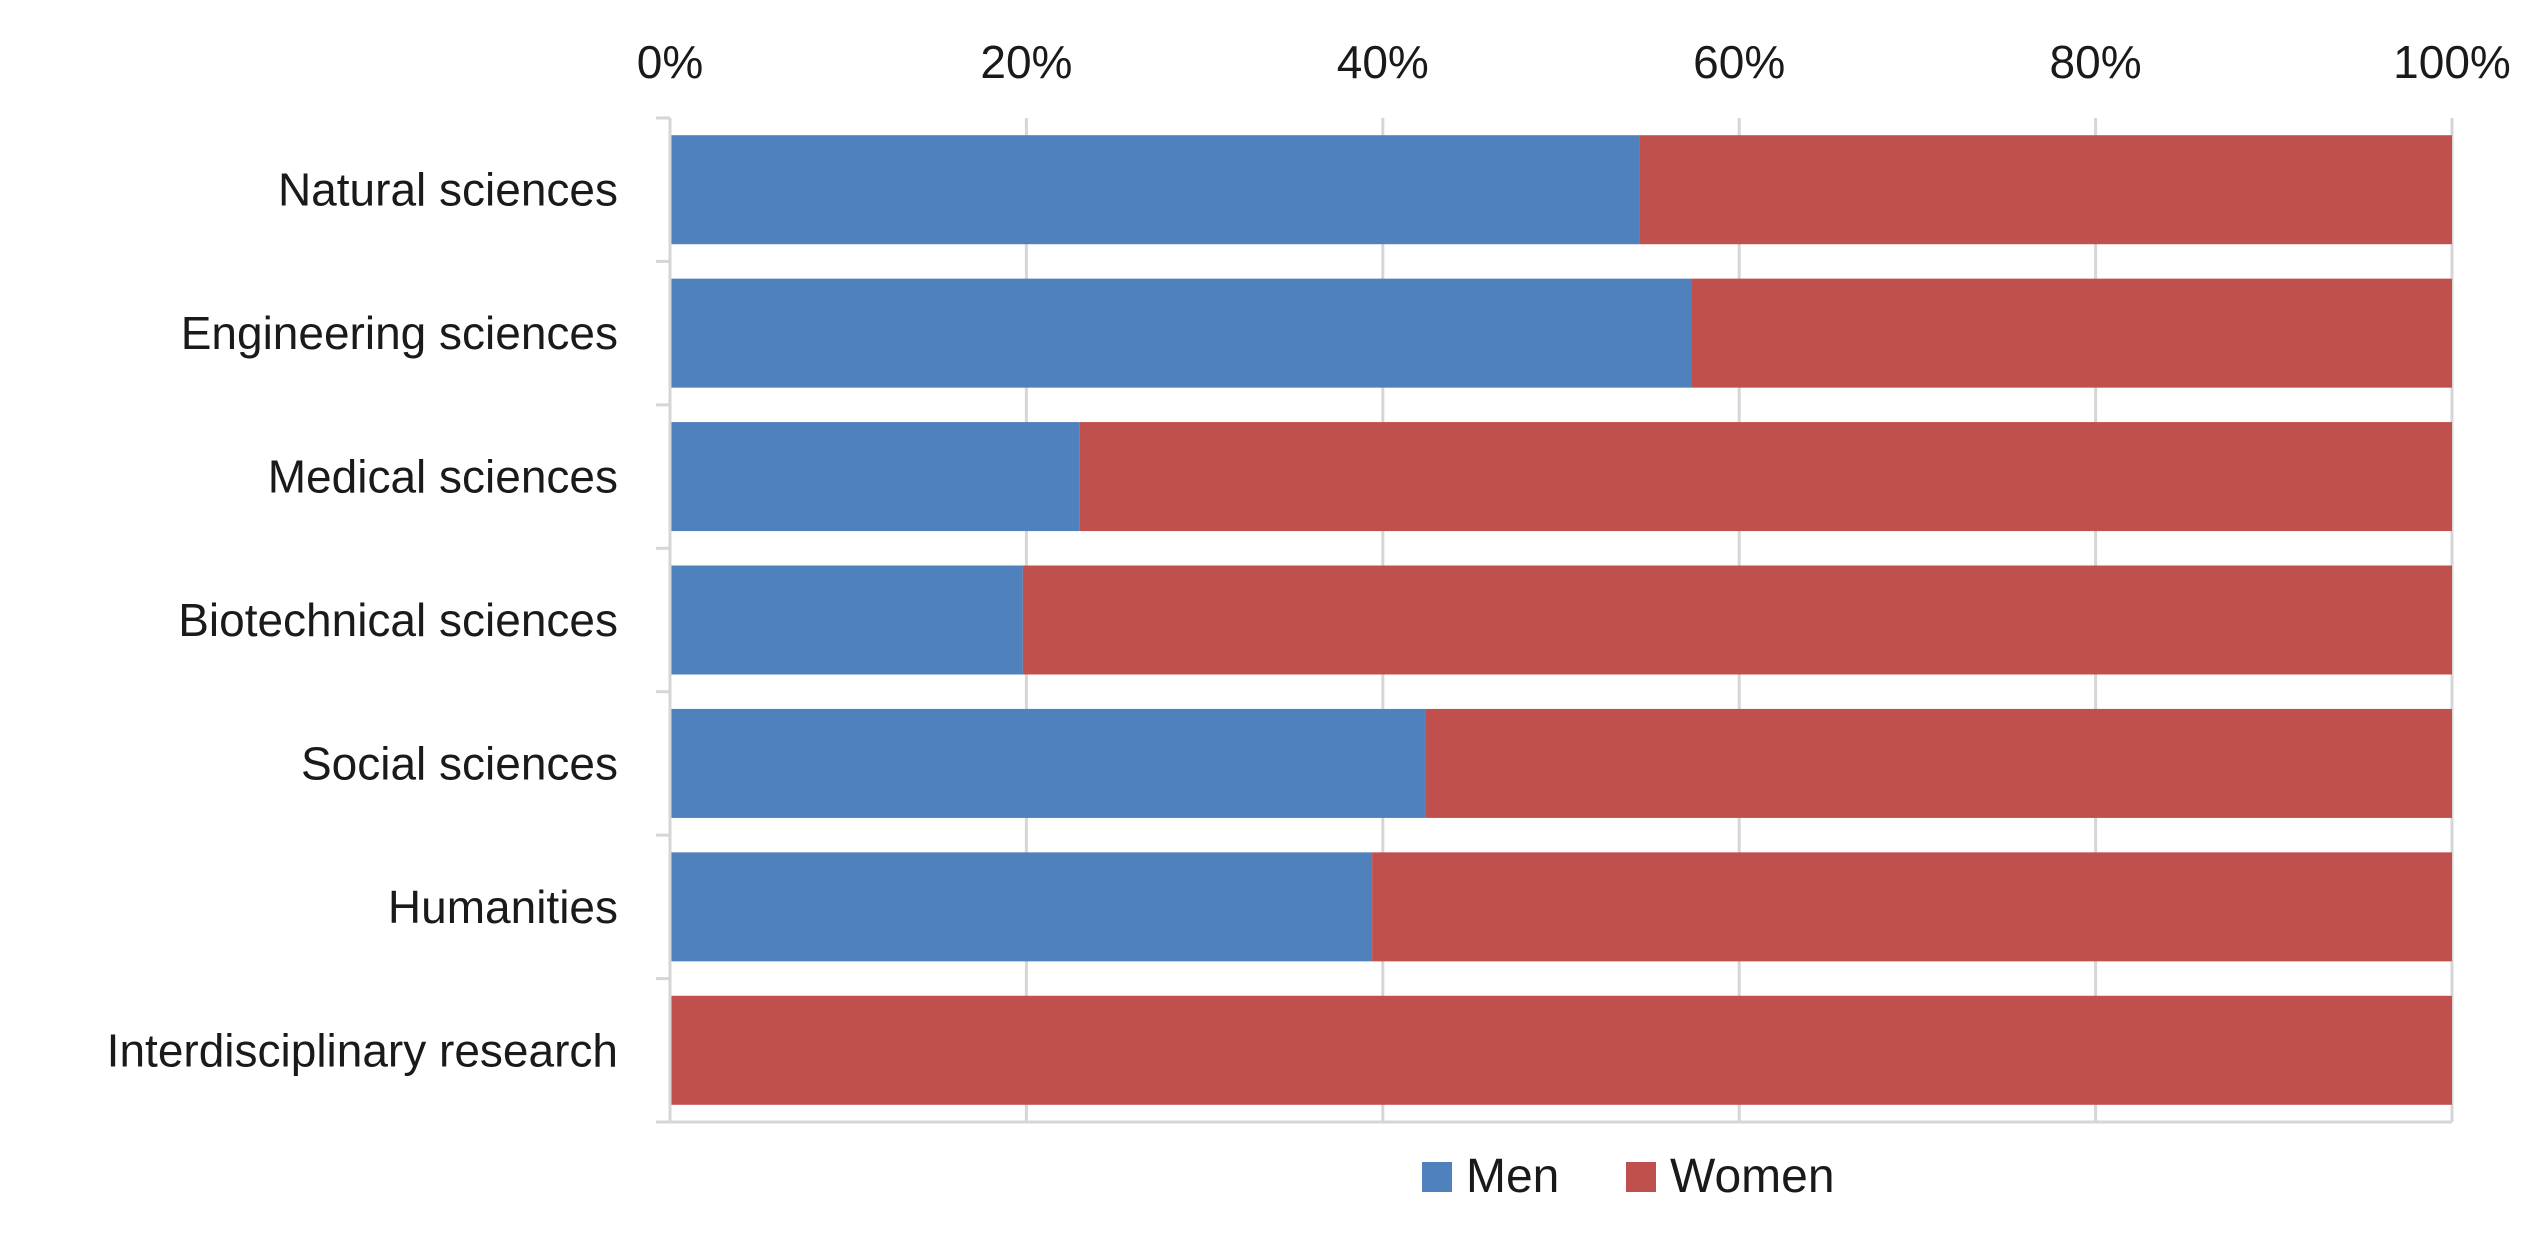 The image size is (2539, 1257). Describe the element at coordinates (399, 333) in the screenshot. I see `category-label: Engineering sciences` at that location.